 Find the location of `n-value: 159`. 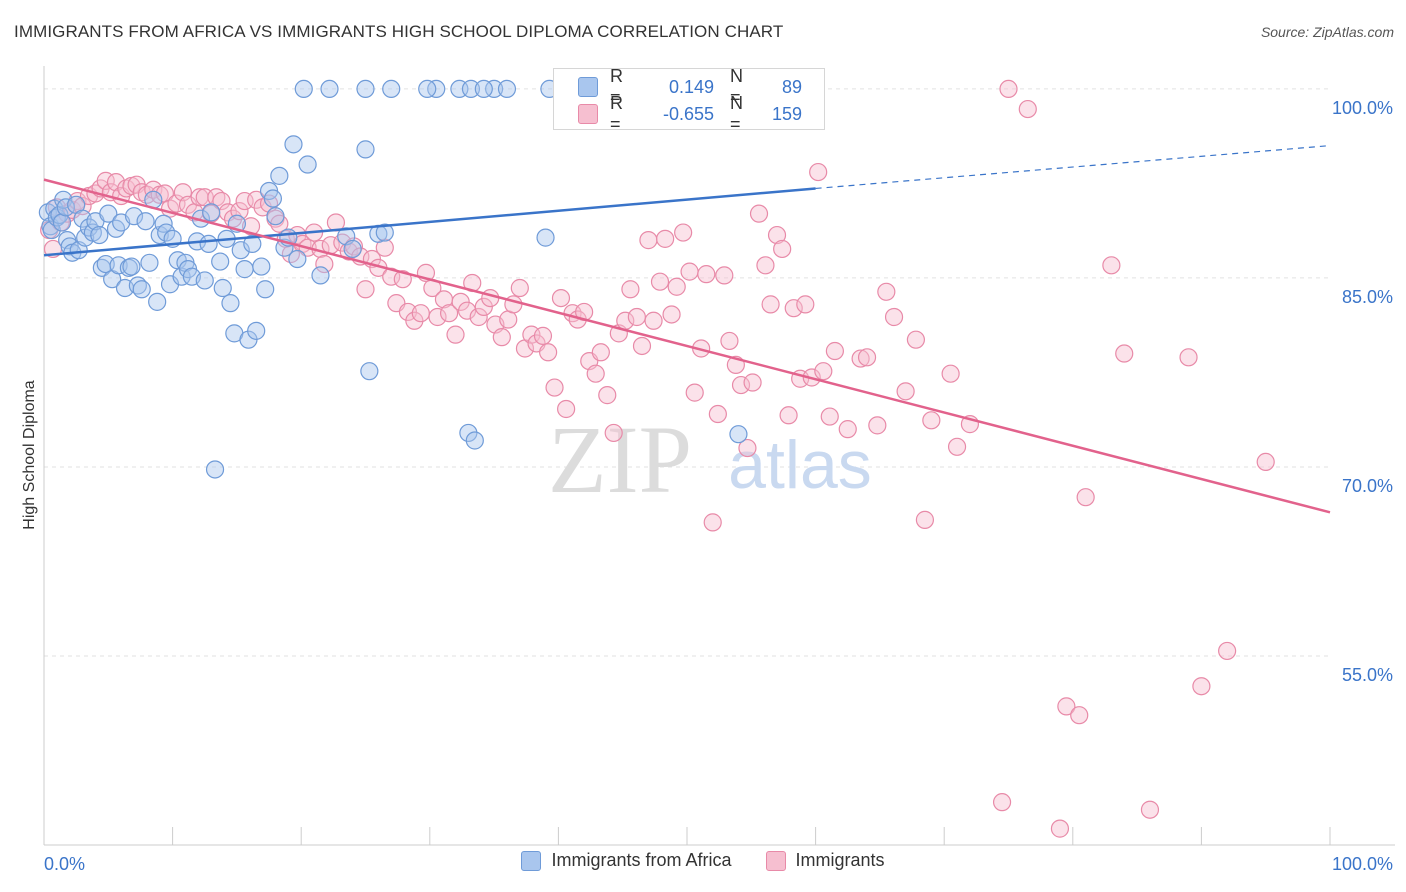

n-value: 159 is located at coordinates (786, 113).